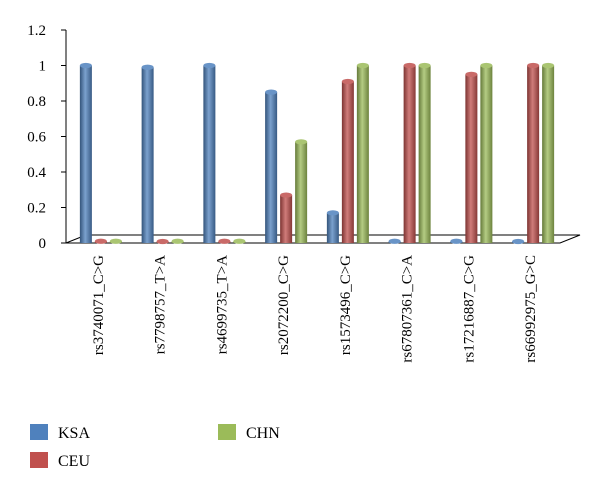  I want to click on y-tick-label: 0.2, so click(36, 209).